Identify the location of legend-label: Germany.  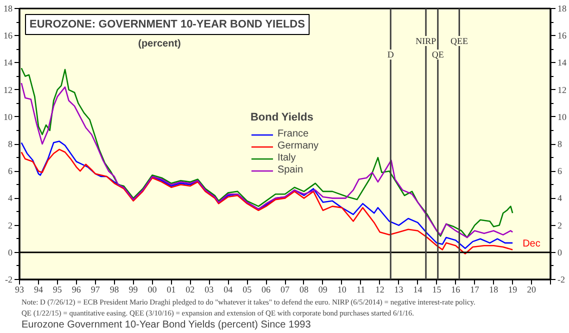
(298, 146).